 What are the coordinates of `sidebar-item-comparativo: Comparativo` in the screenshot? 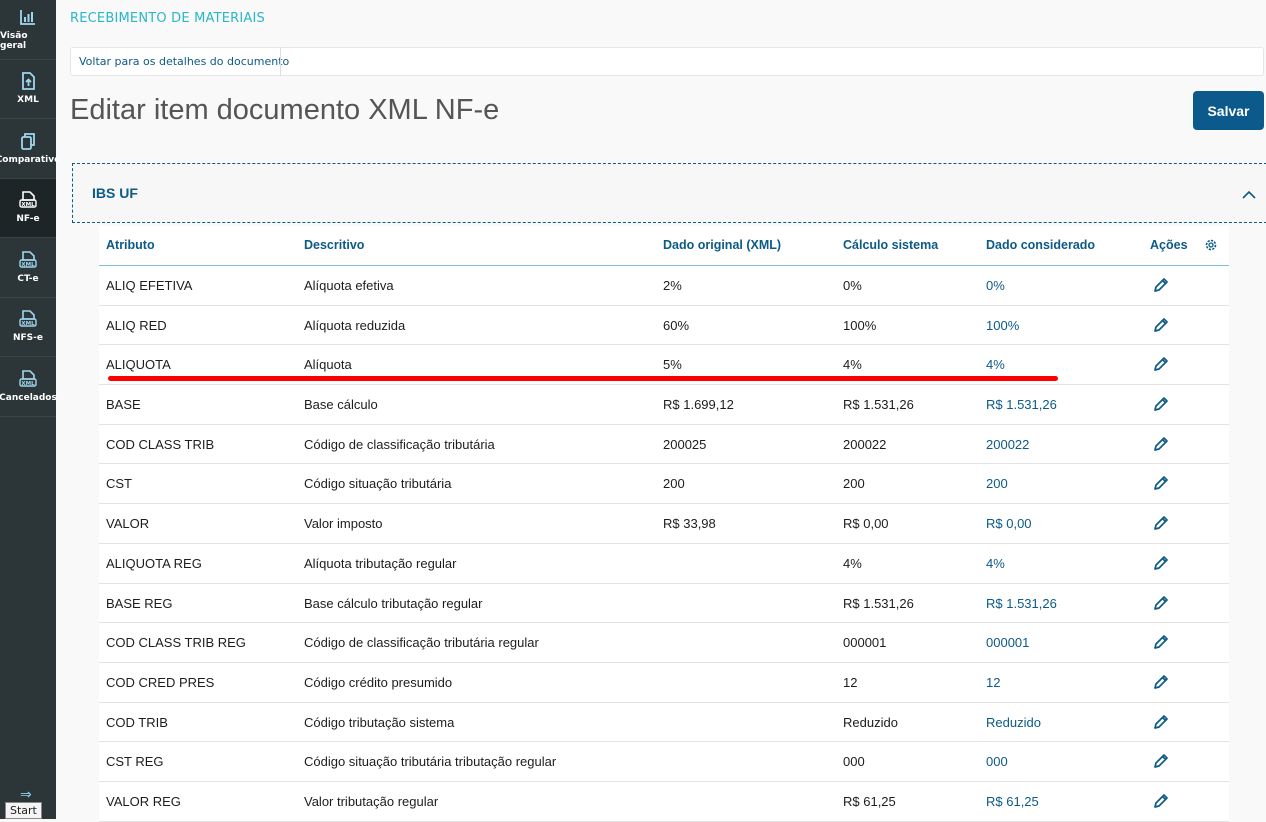 It's located at (30, 149).